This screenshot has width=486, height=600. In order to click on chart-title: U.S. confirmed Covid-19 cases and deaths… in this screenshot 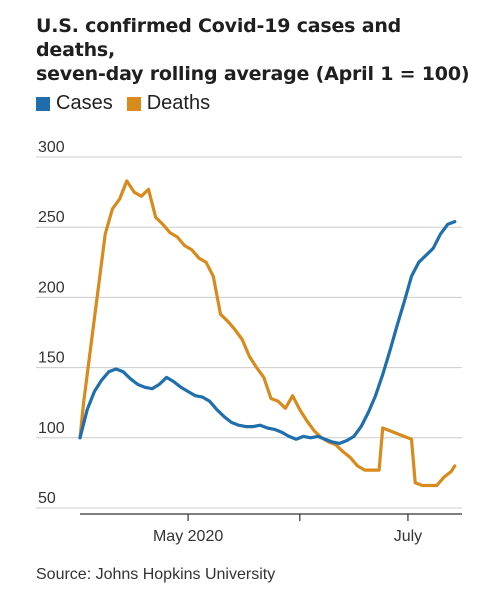, I will do `click(256, 50)`.